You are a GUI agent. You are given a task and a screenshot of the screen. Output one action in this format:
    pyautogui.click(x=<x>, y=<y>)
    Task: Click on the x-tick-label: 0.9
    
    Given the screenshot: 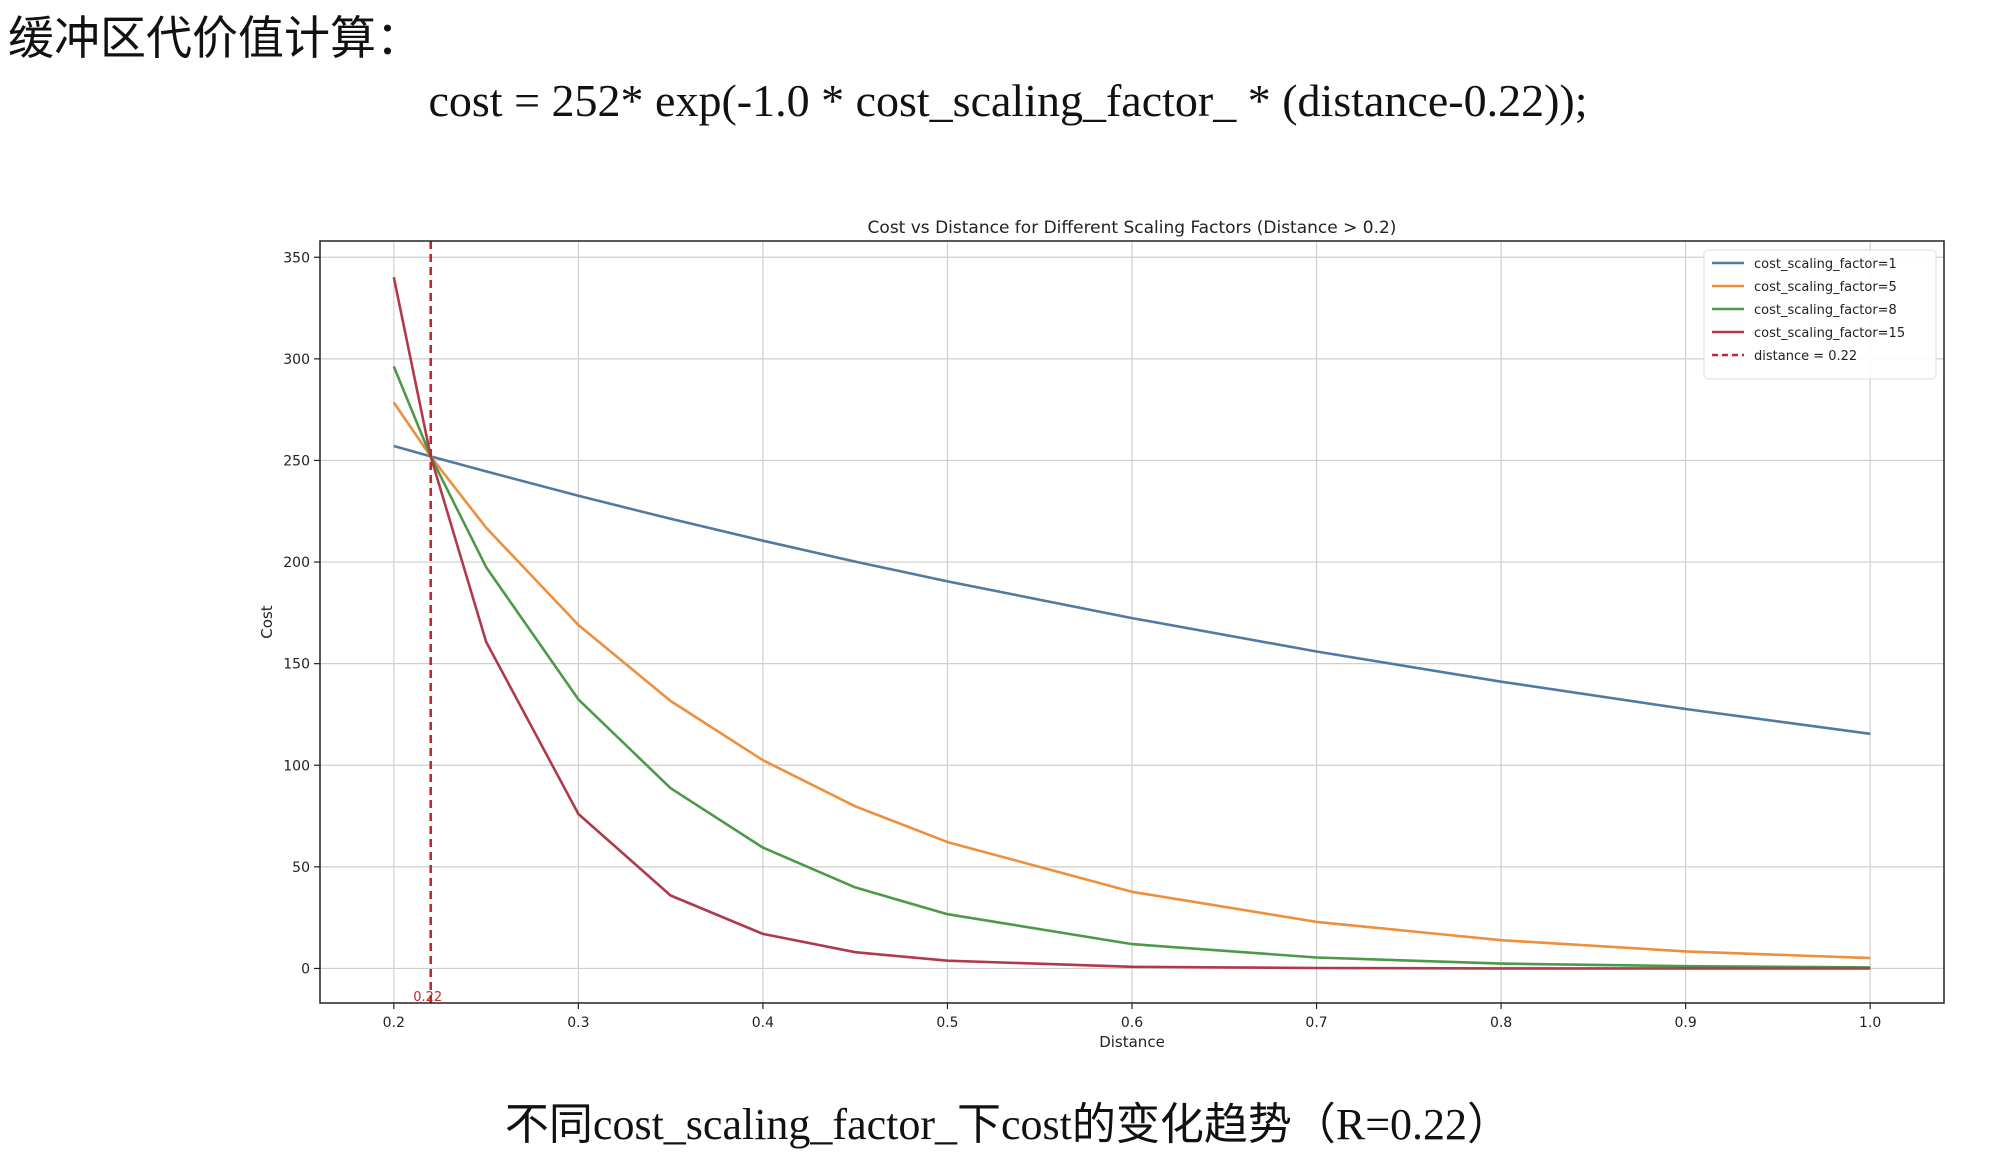 What is the action you would take?
    pyautogui.click(x=1686, y=1023)
    